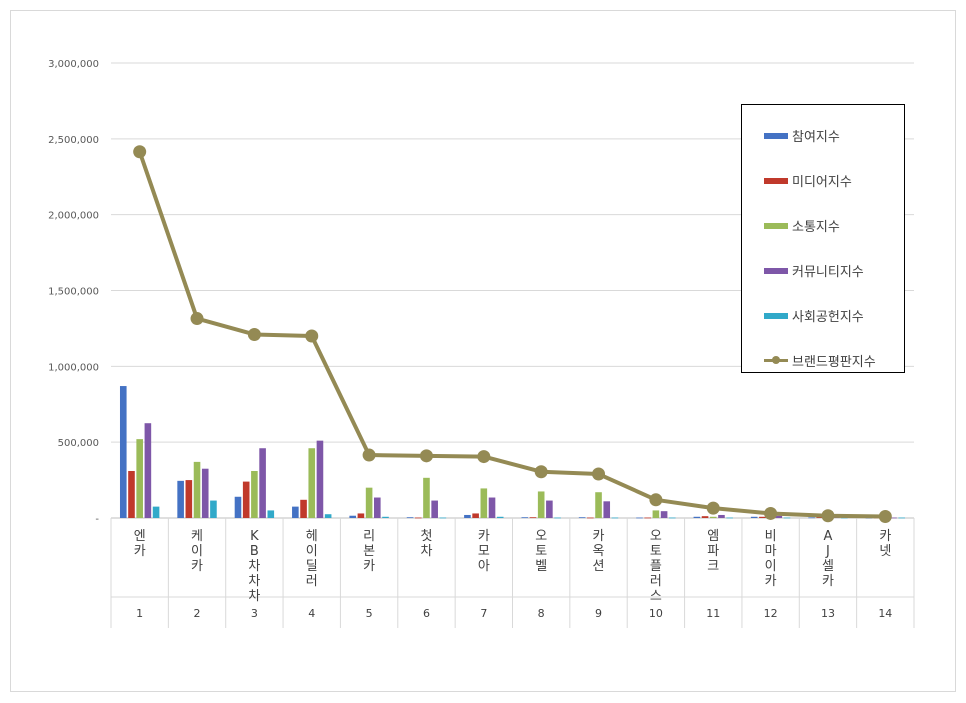 The height and width of the screenshot is (703, 966). Describe the element at coordinates (254, 613) in the screenshot. I see `x-rank-label: 3` at that location.